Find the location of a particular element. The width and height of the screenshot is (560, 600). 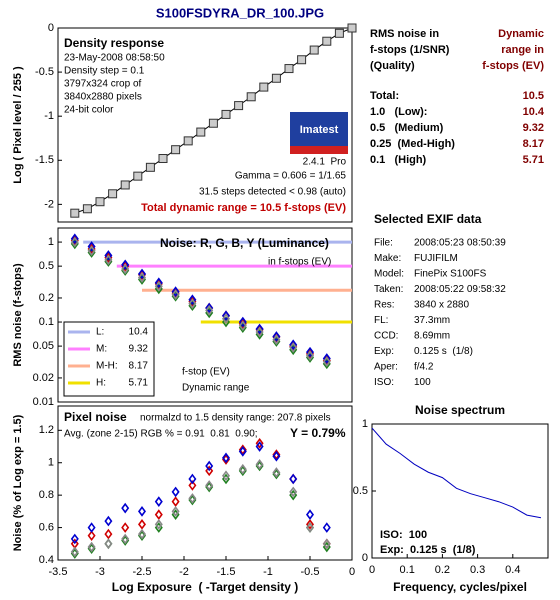

y-tick-label: 0.1 is located at coordinates (46, 322).